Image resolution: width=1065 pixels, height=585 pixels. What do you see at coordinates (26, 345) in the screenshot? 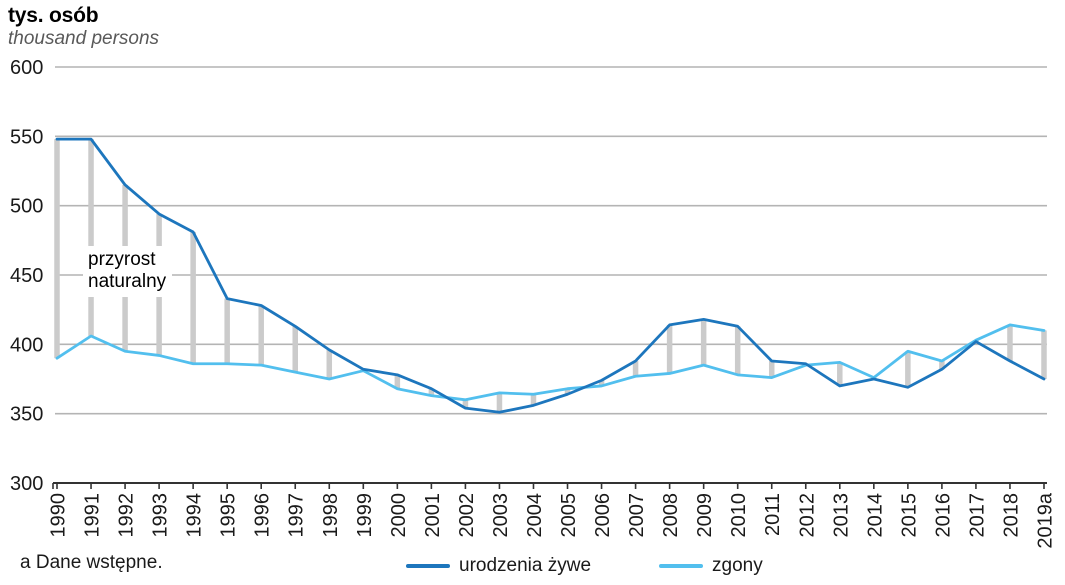
I see `y-tick-label: 400` at bounding box center [26, 345].